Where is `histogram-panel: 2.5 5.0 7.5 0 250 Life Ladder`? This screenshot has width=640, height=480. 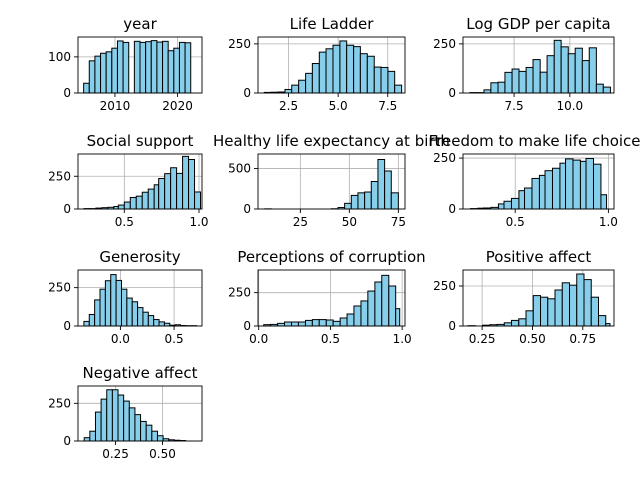
histogram-panel: 2.5 5.0 7.5 0 250 Life Ladder is located at coordinates (317, 64).